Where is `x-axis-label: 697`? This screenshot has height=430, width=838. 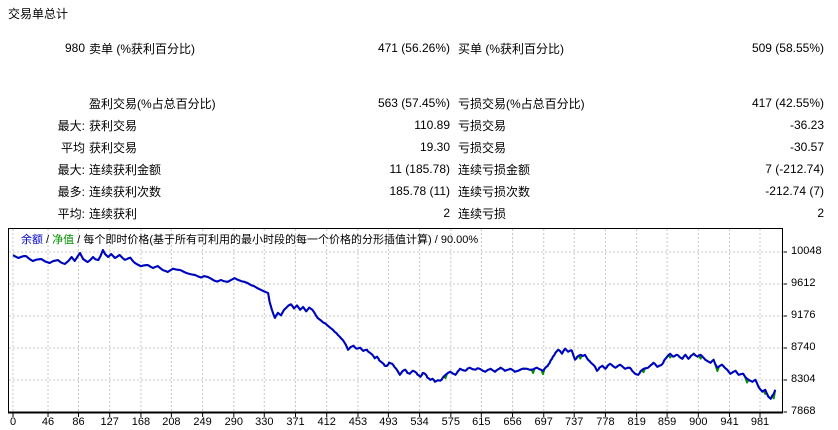
x-axis-label: 697 is located at coordinates (543, 422).